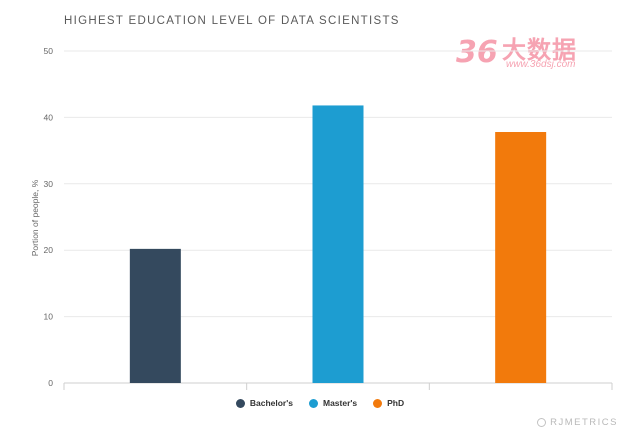  I want to click on legend-item-masters: Master's, so click(333, 403).